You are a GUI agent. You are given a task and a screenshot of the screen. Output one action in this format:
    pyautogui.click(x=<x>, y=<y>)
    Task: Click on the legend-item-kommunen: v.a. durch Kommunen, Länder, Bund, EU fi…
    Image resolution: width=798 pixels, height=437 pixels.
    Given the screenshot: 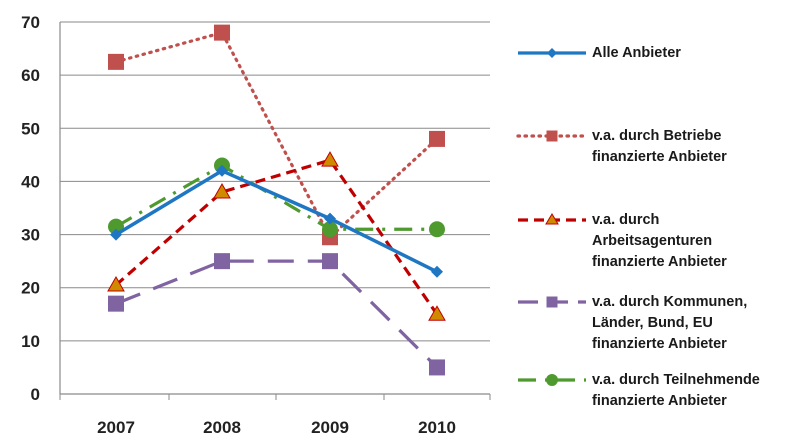 What is the action you would take?
    pyautogui.click(x=631, y=323)
    